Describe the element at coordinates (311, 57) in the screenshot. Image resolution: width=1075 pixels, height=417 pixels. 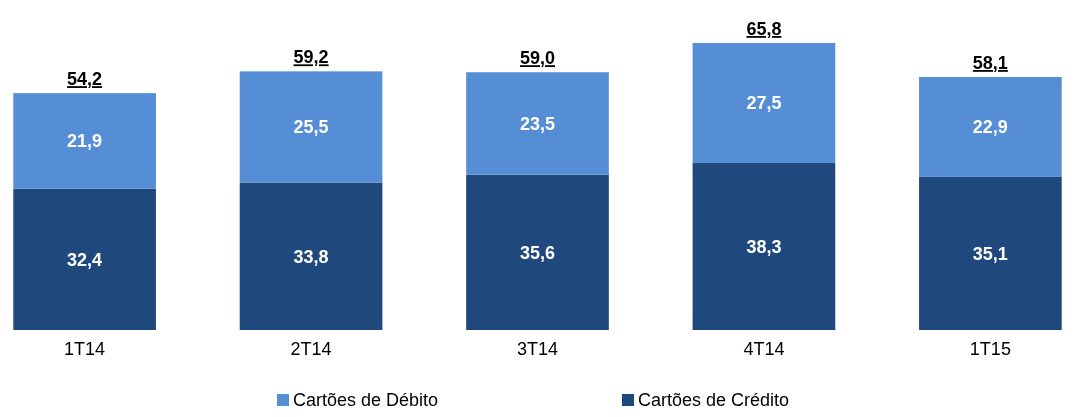
I see `total-label: 59,2` at that location.